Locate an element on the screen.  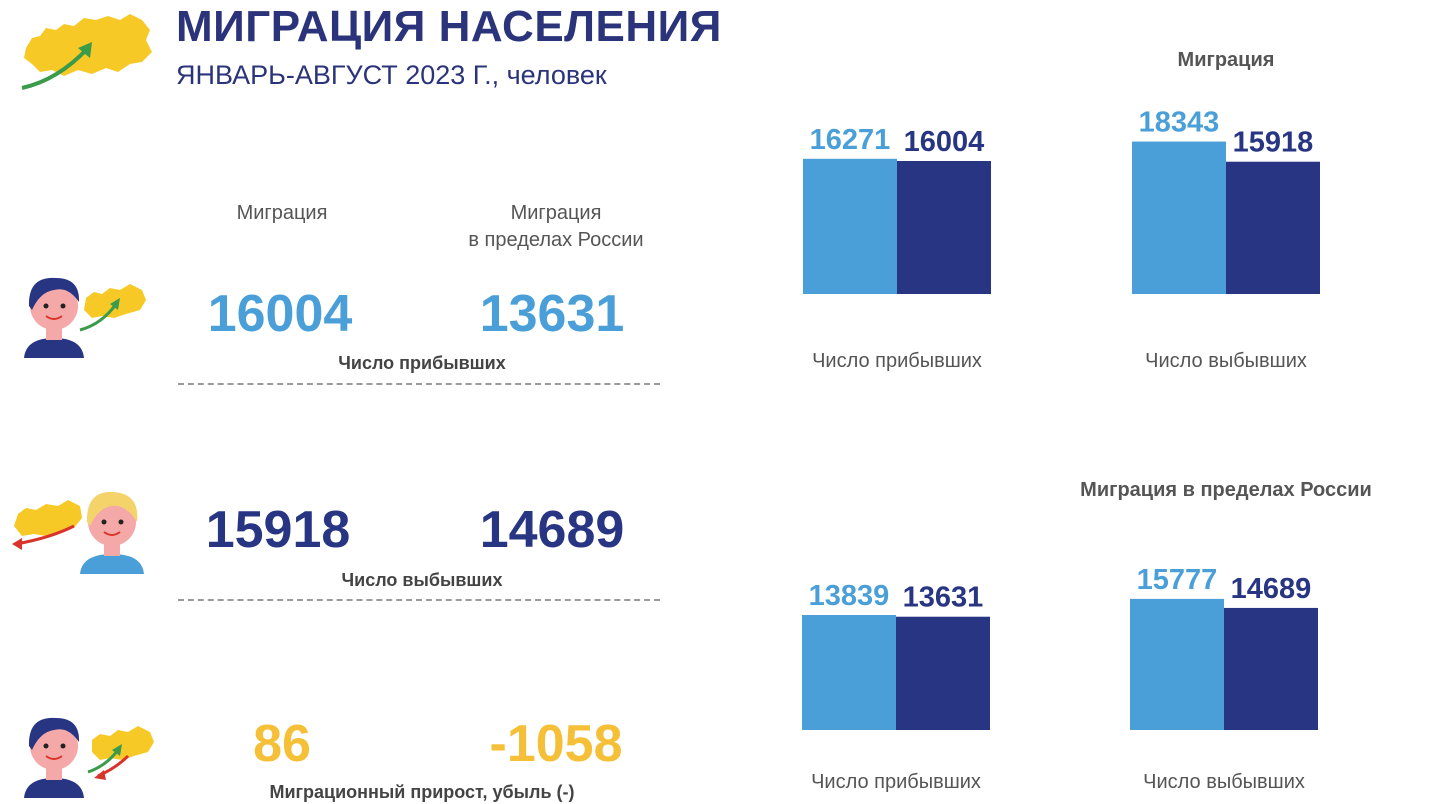
departures-migration-value: 15918 is located at coordinates (278, 530).